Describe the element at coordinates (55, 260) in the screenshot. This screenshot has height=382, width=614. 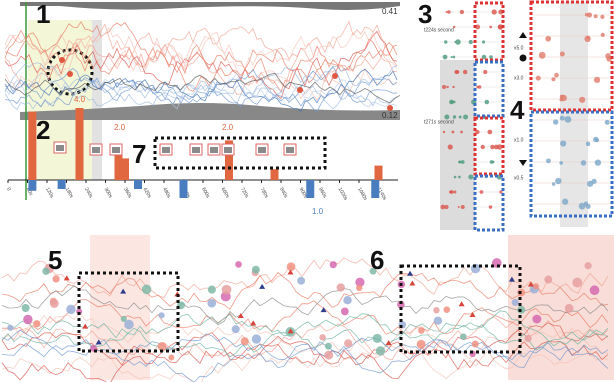
I see `panel-label: 5` at that location.